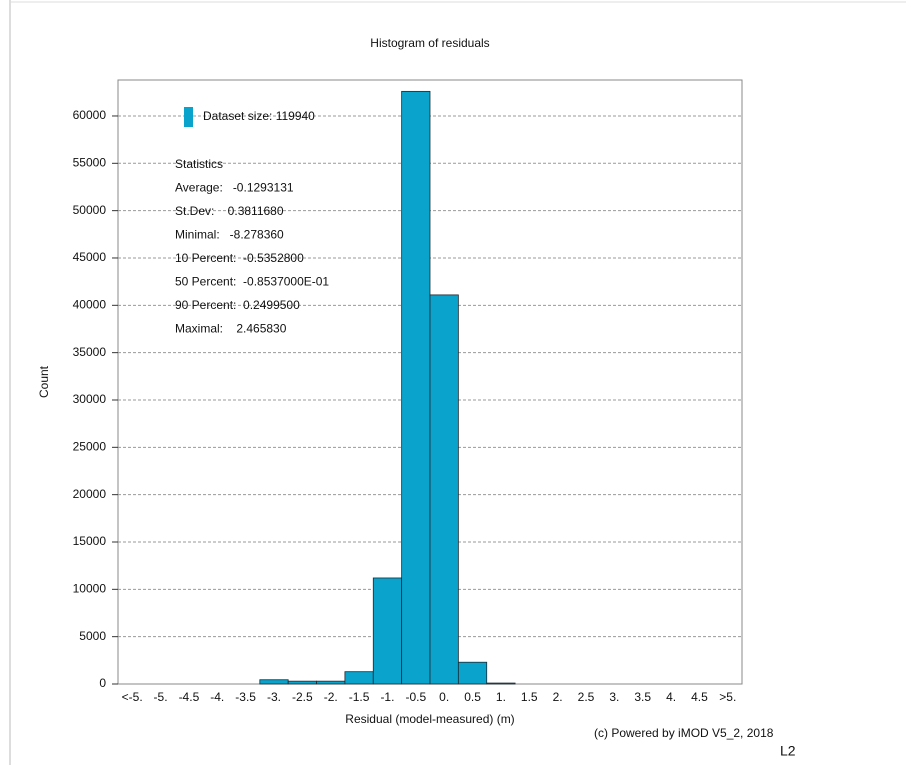 The height and width of the screenshot is (765, 906). What do you see at coordinates (642, 697) in the screenshot?
I see `x-tick-label: 3.5` at bounding box center [642, 697].